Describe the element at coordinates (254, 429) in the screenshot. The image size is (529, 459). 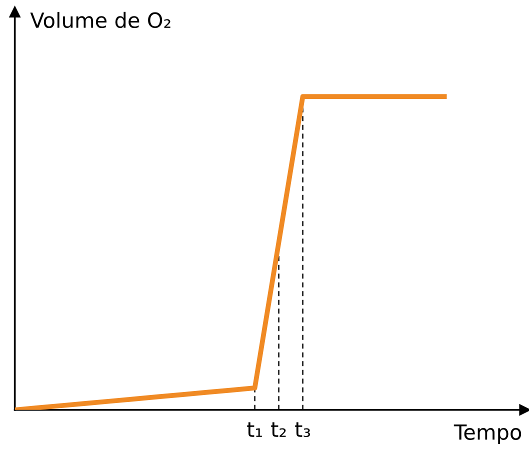
I see `x-tick-label: t₁` at that location.